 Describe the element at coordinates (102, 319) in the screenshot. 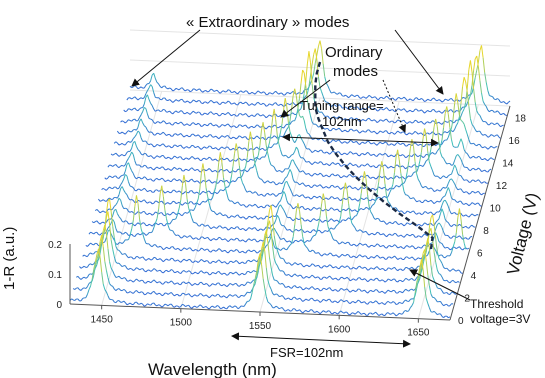

I see `x-tick-label: 1450` at that location.